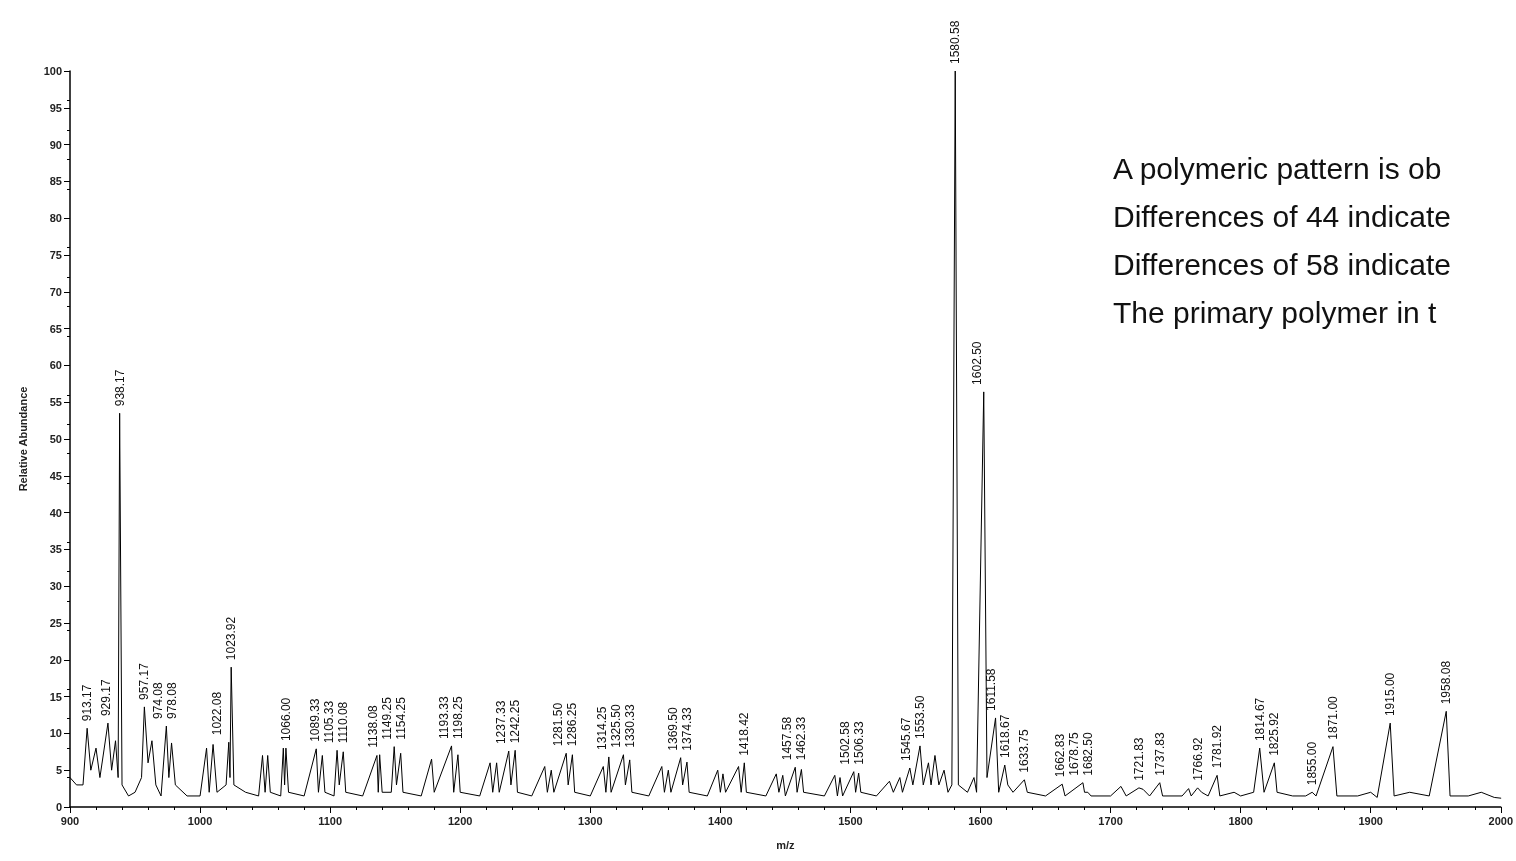 This screenshot has height=861, width=1516. I want to click on annotation: 1462.33, so click(801, 738).